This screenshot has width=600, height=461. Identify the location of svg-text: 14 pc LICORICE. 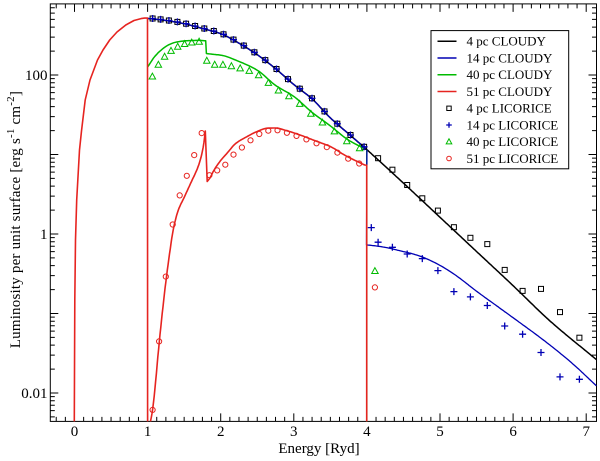
(513, 124).